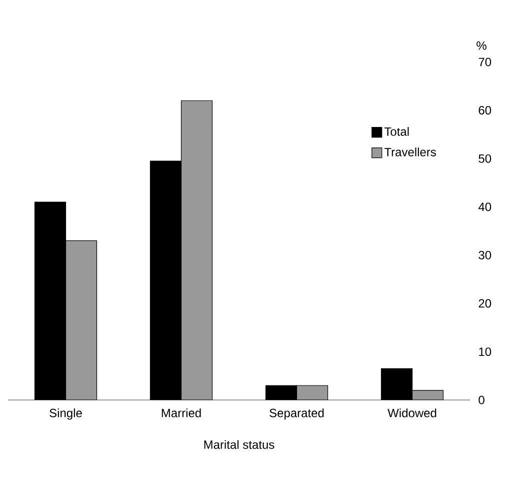 The height and width of the screenshot is (478, 528). What do you see at coordinates (485, 303) in the screenshot?
I see `y-tick-label: 20` at bounding box center [485, 303].